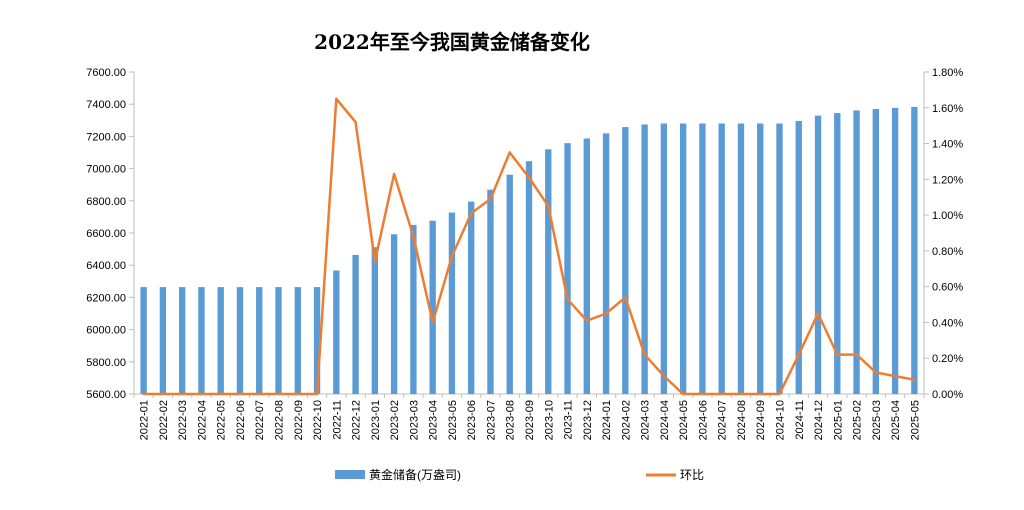  What do you see at coordinates (452, 42) in the screenshot?
I see `chart-title: 2022年至今我国黄金储备变化` at bounding box center [452, 42].